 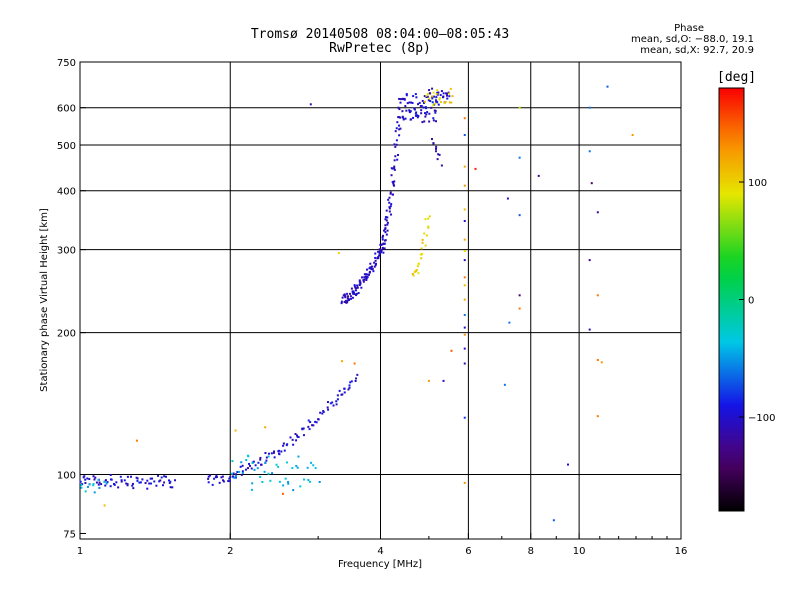 What do you see at coordinates (692, 39) in the screenshot?
I see `stats-o-mode: mean, sd,O: −88.0, 19.1` at bounding box center [692, 39].